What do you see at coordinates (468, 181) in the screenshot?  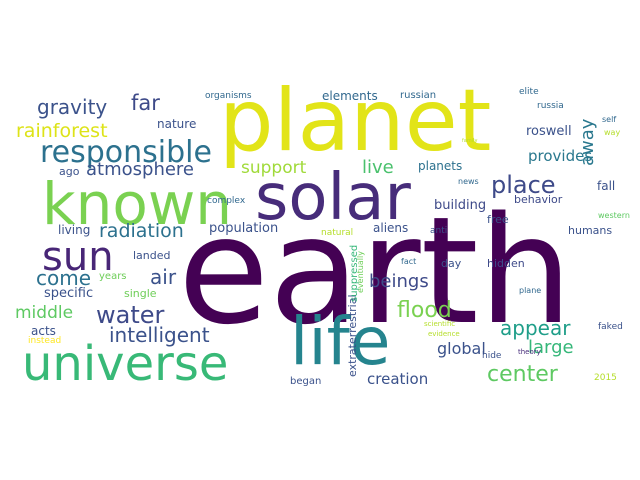 I see `word-news: news` at bounding box center [468, 181].